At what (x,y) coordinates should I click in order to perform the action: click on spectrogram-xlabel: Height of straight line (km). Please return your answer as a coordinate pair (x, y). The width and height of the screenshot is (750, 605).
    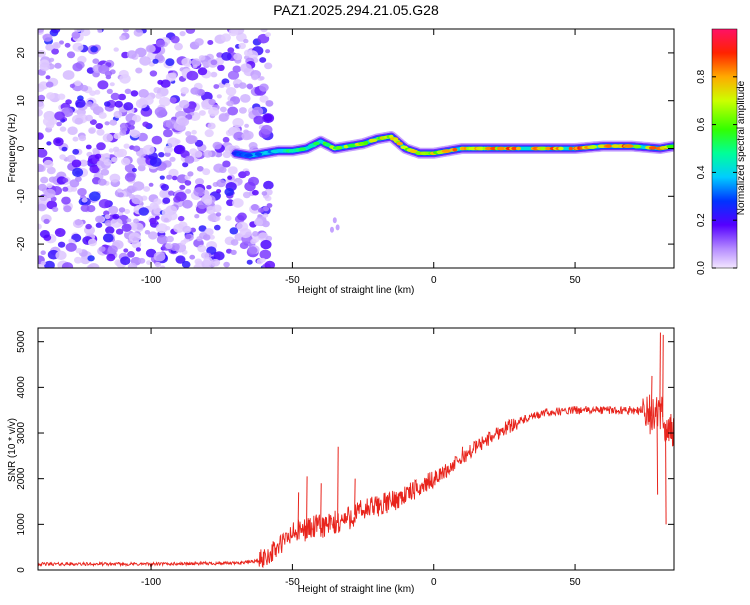
    Looking at the image, I should click on (356, 290).